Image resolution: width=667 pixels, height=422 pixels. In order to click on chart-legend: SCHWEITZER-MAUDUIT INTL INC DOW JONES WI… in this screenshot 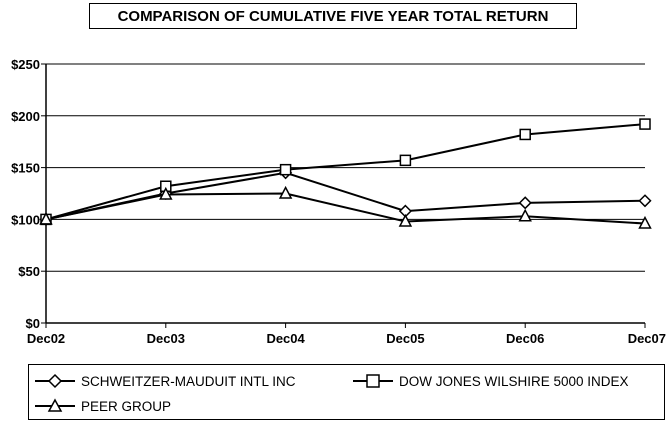, I will do `click(346, 392)`.